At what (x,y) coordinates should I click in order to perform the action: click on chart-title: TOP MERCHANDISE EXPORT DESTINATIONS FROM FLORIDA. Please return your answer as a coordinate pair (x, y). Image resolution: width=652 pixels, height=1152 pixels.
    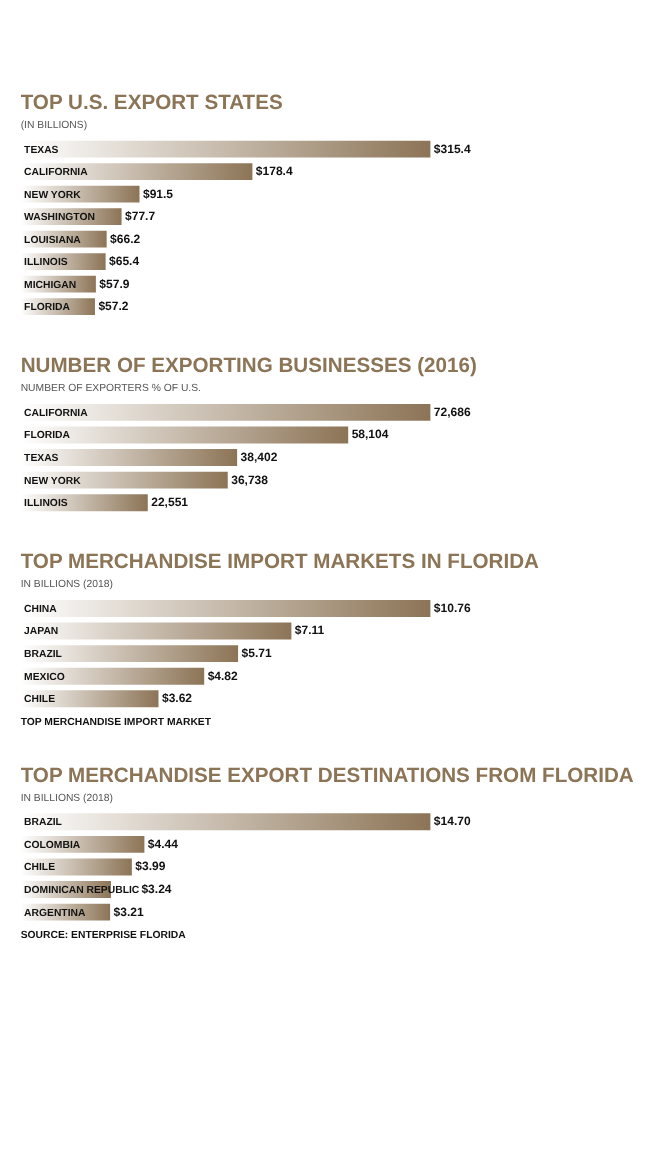
    Looking at the image, I should click on (327, 776).